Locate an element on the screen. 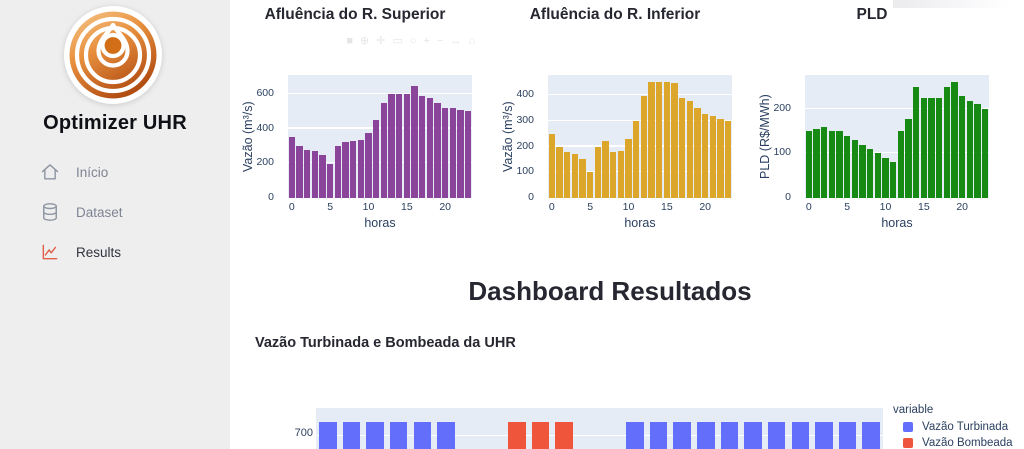 This screenshot has width=1024, height=449. bar-vazão-bombeada-hour-10 is located at coordinates (564, 435).